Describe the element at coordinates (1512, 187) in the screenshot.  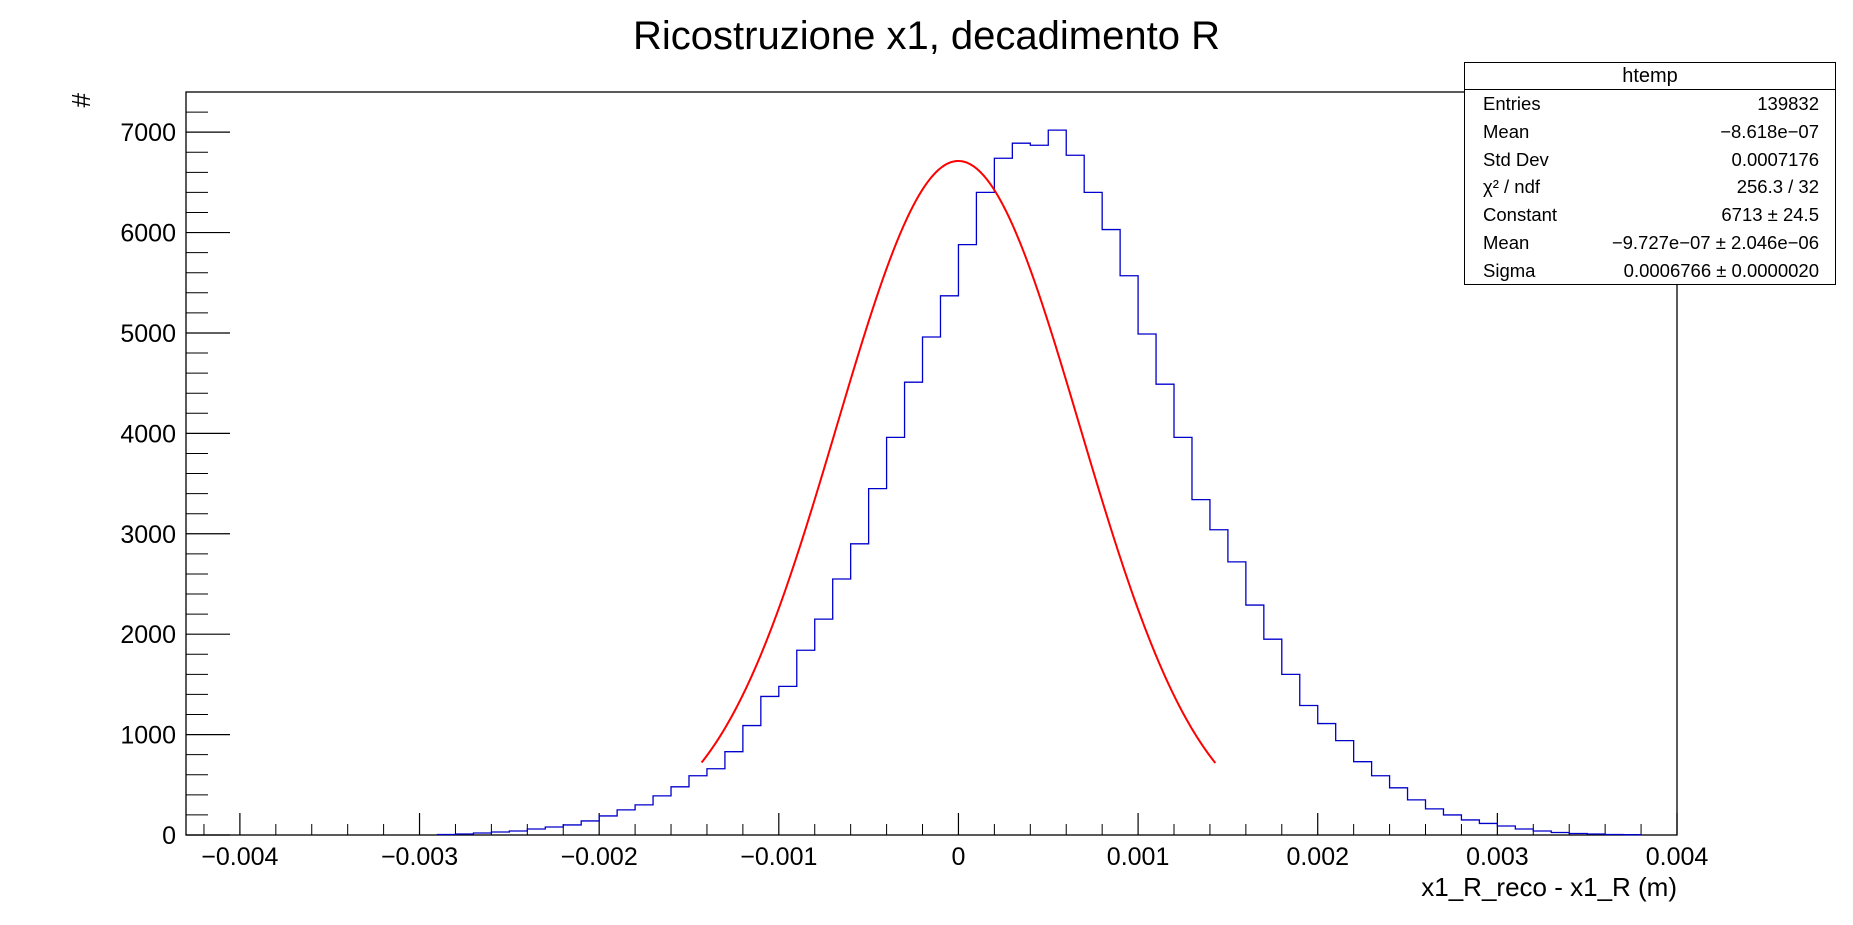
I see `stats-label: χ² / ndf` at that location.